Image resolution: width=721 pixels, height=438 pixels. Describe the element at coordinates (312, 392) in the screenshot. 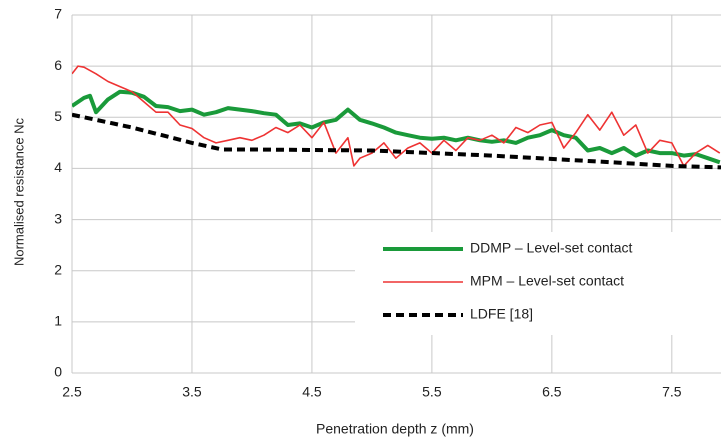

I see `x-tick-label: 4.5` at that location.